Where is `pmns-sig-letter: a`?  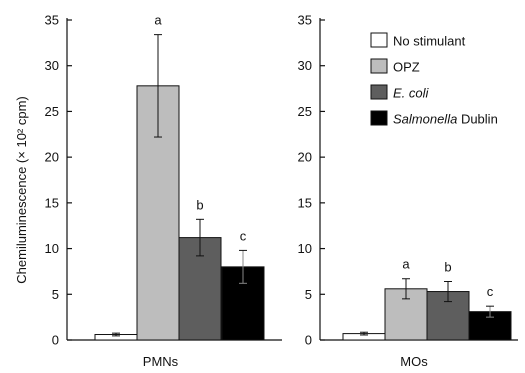 pmns-sig-letter: a is located at coordinates (158, 20).